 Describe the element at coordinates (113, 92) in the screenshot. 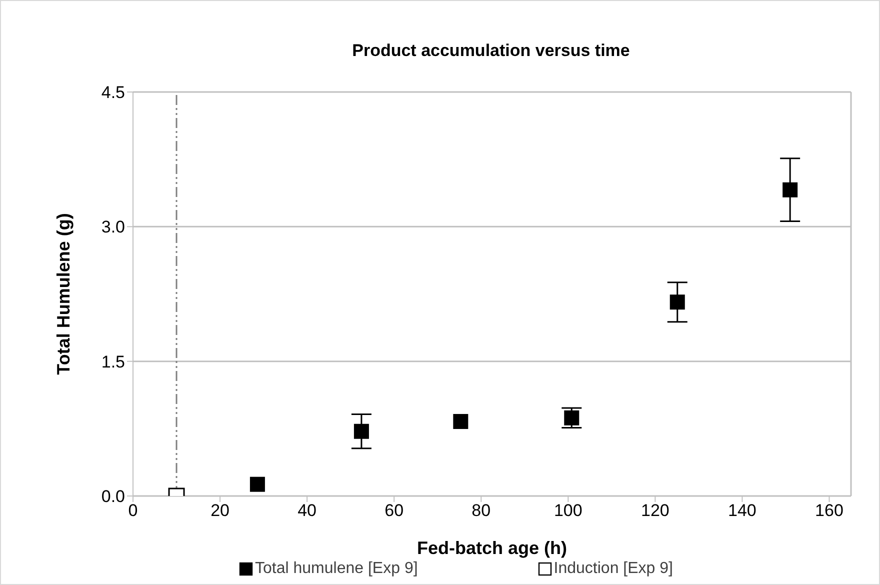

I see `y-tick-label: 4.5` at that location.